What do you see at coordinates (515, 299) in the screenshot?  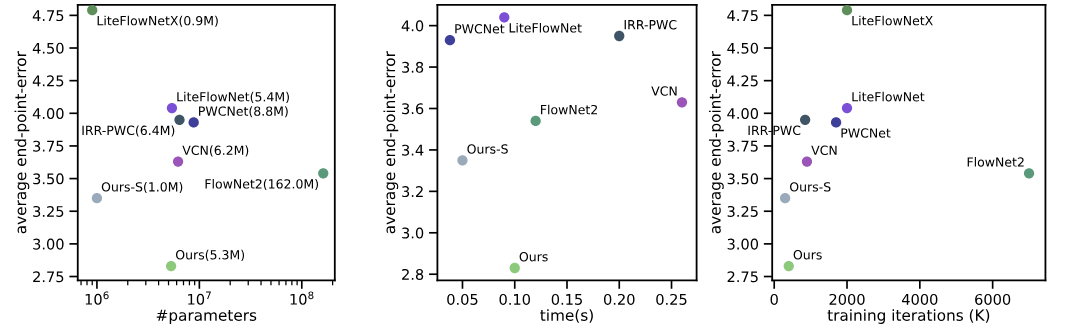 I see `x-tick-label: 0.10` at bounding box center [515, 299].